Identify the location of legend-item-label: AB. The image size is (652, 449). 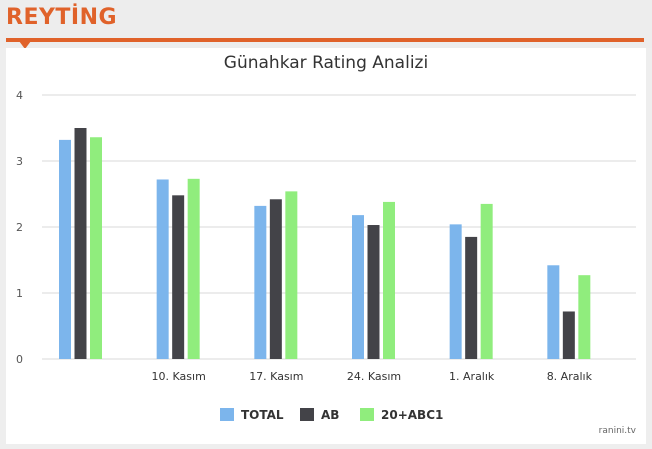
(330, 415).